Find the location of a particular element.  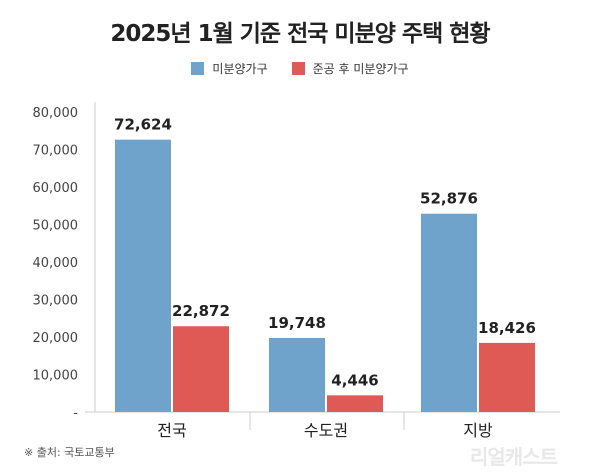

watermark-logo: 리얼캐스트 is located at coordinates (514, 457).